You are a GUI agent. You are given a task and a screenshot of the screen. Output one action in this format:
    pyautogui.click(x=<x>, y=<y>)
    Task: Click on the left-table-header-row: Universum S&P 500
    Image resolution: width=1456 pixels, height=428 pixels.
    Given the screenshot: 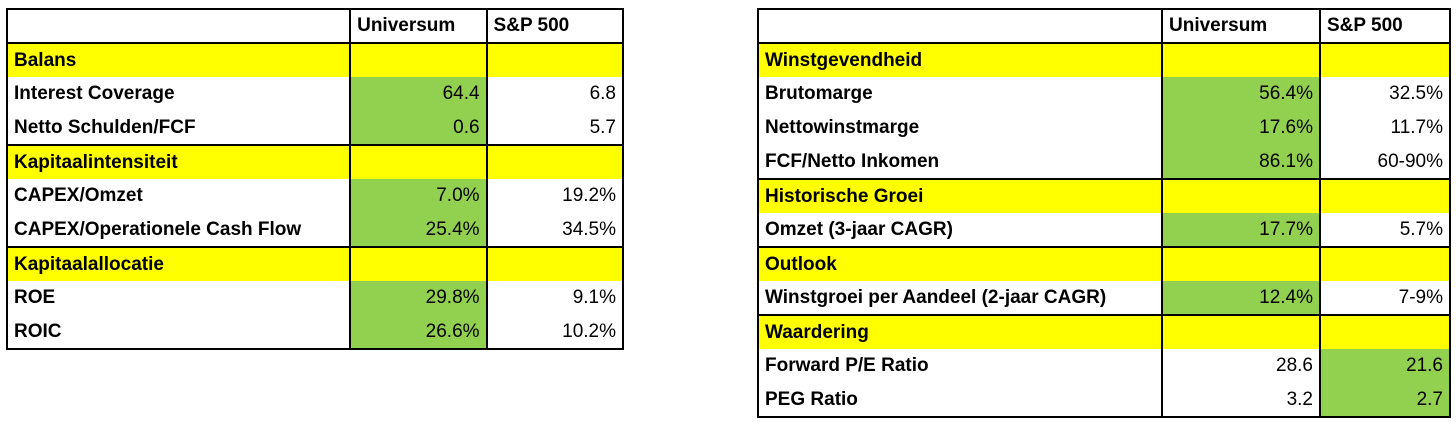 What is the action you would take?
    pyautogui.click(x=315, y=26)
    